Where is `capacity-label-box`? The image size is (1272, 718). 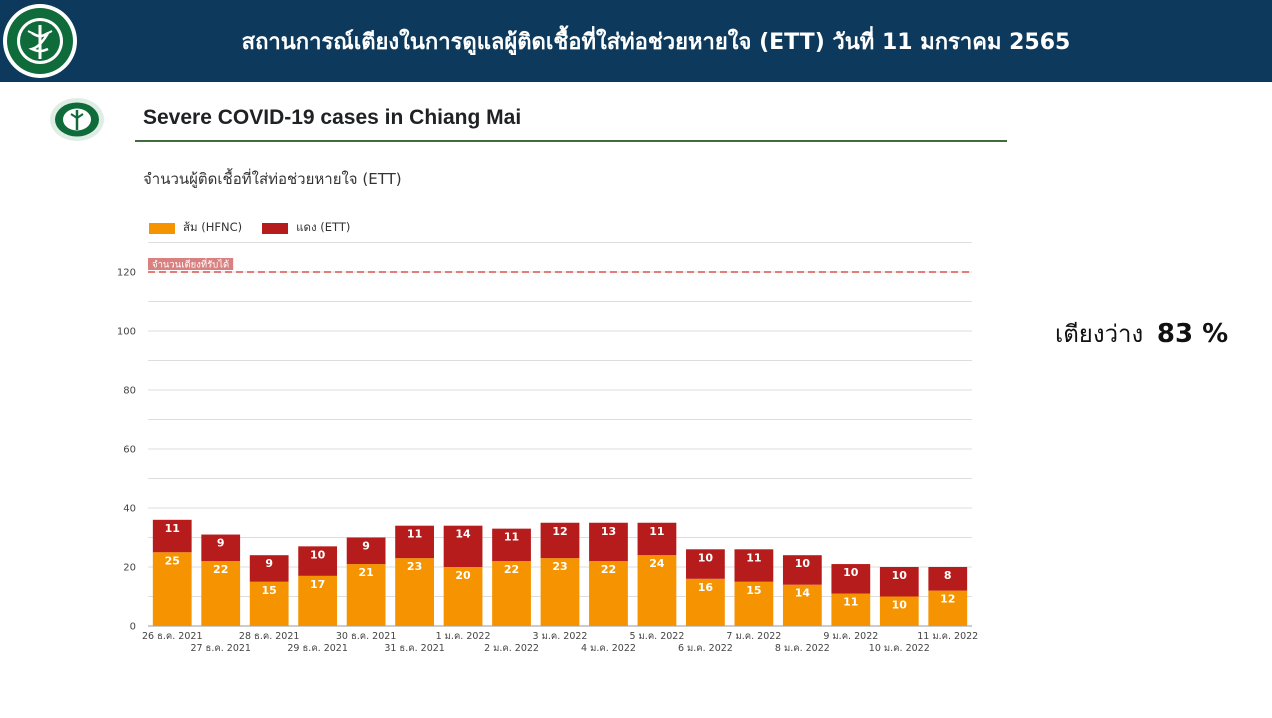 capacity-label-box is located at coordinates (191, 264).